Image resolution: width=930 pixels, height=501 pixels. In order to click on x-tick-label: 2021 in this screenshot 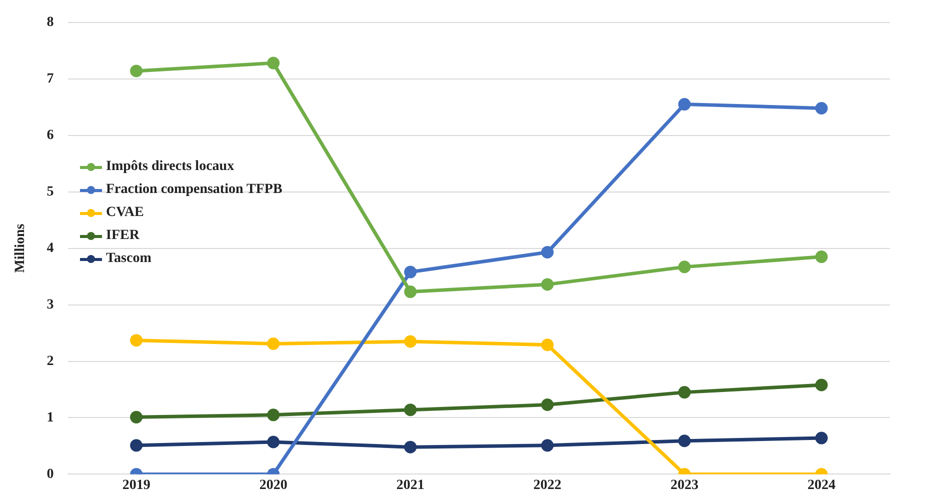, I will do `click(410, 486)`.